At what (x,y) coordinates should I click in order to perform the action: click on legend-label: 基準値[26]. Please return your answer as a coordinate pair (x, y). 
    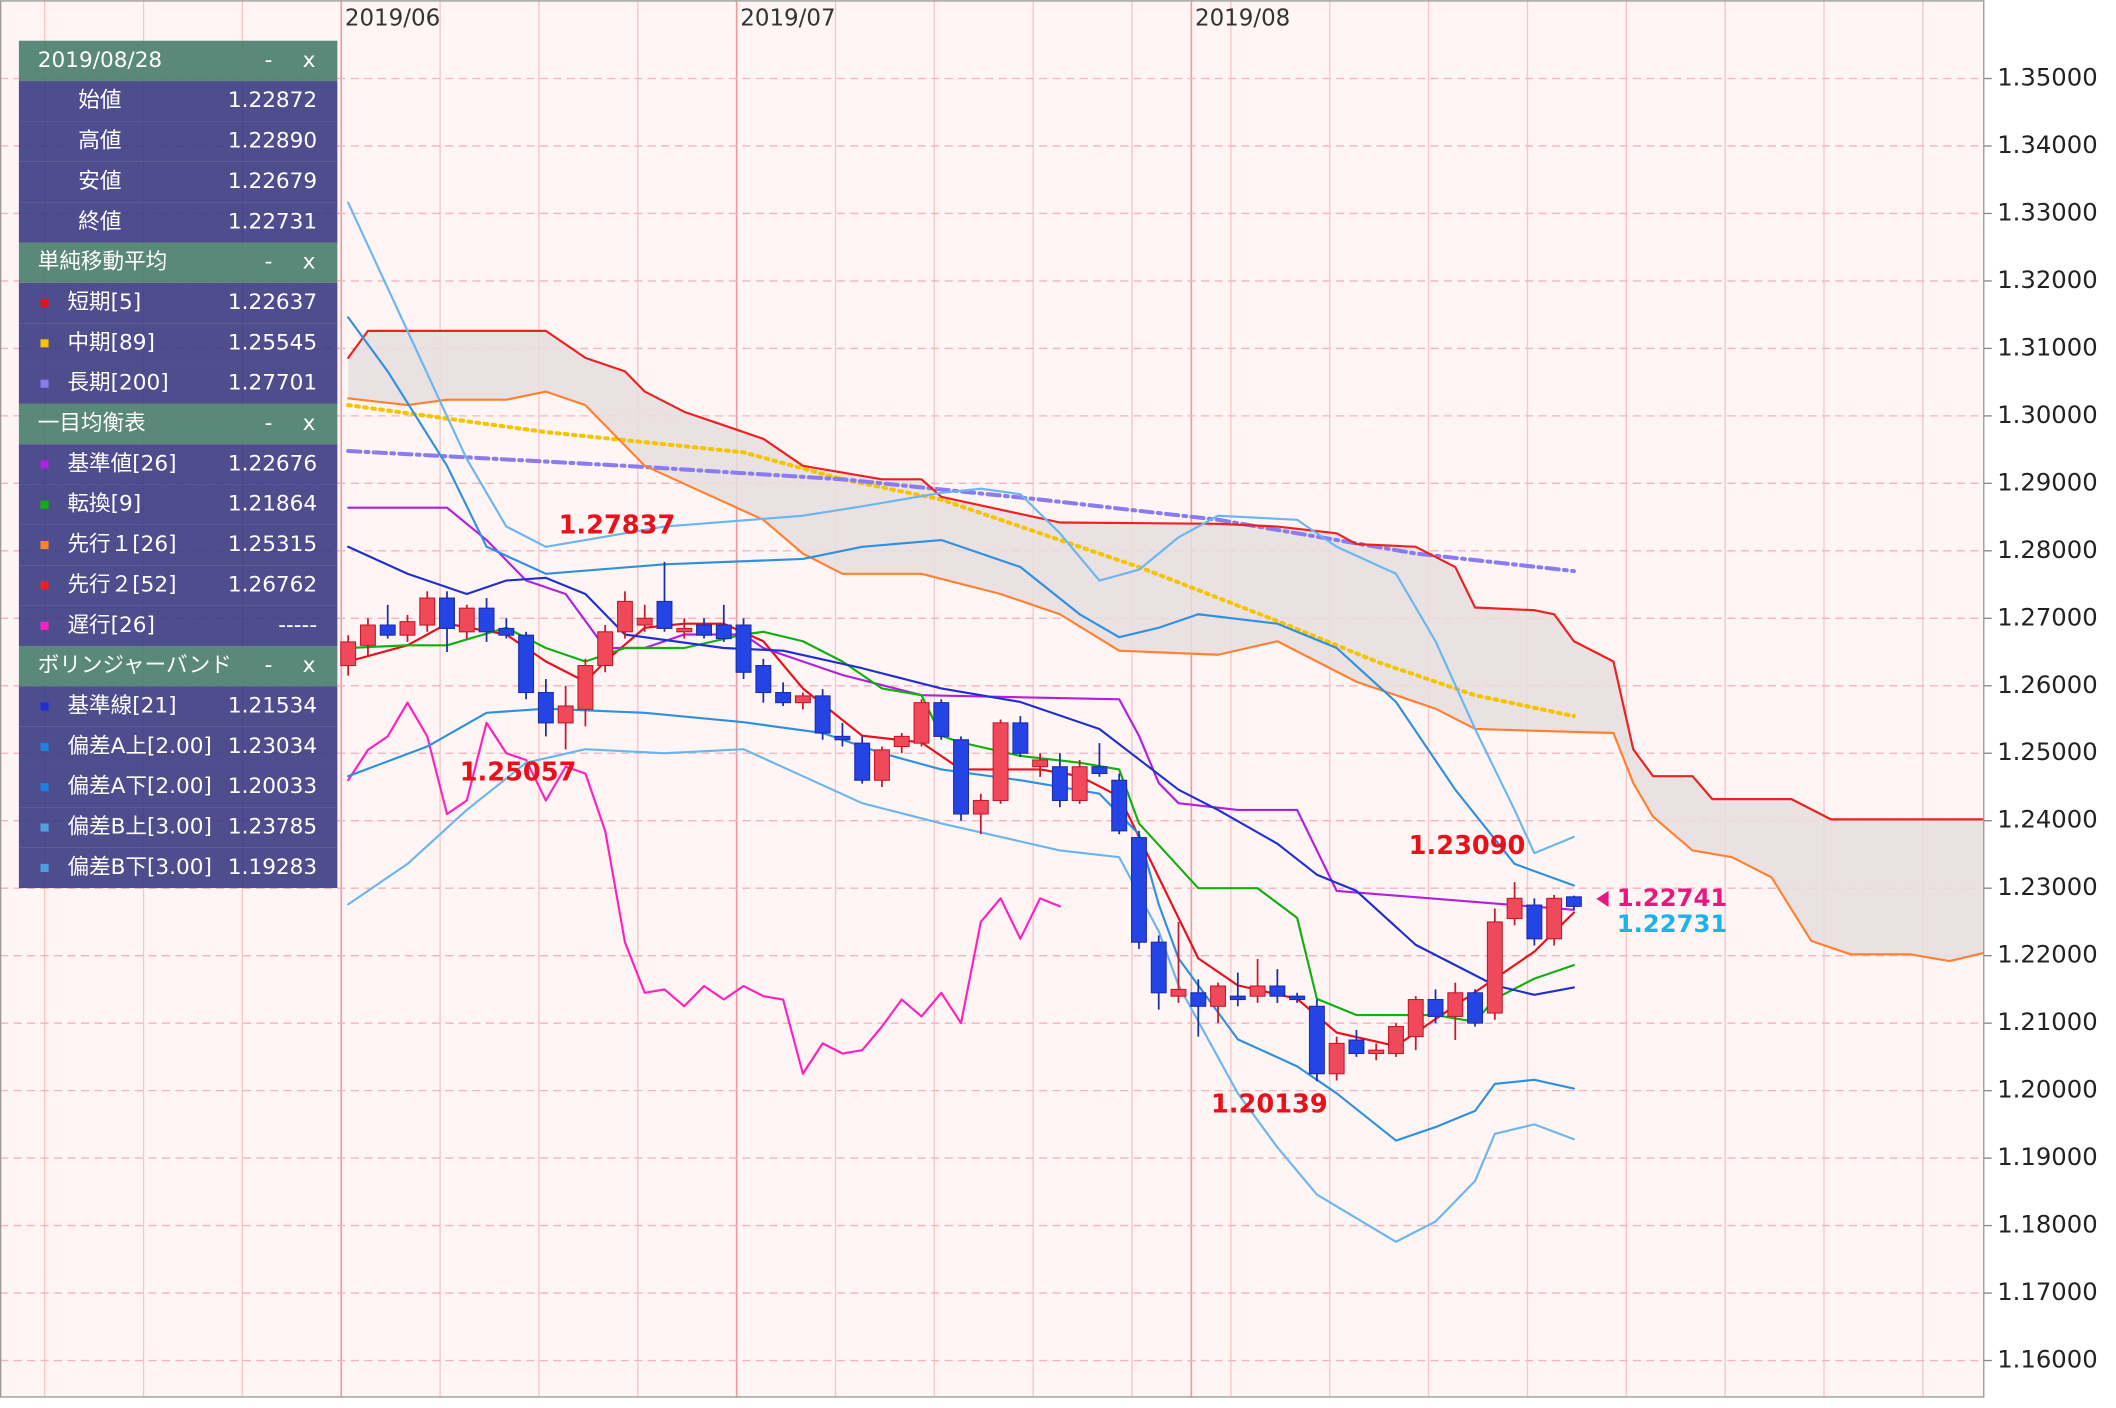
    Looking at the image, I should click on (121, 463).